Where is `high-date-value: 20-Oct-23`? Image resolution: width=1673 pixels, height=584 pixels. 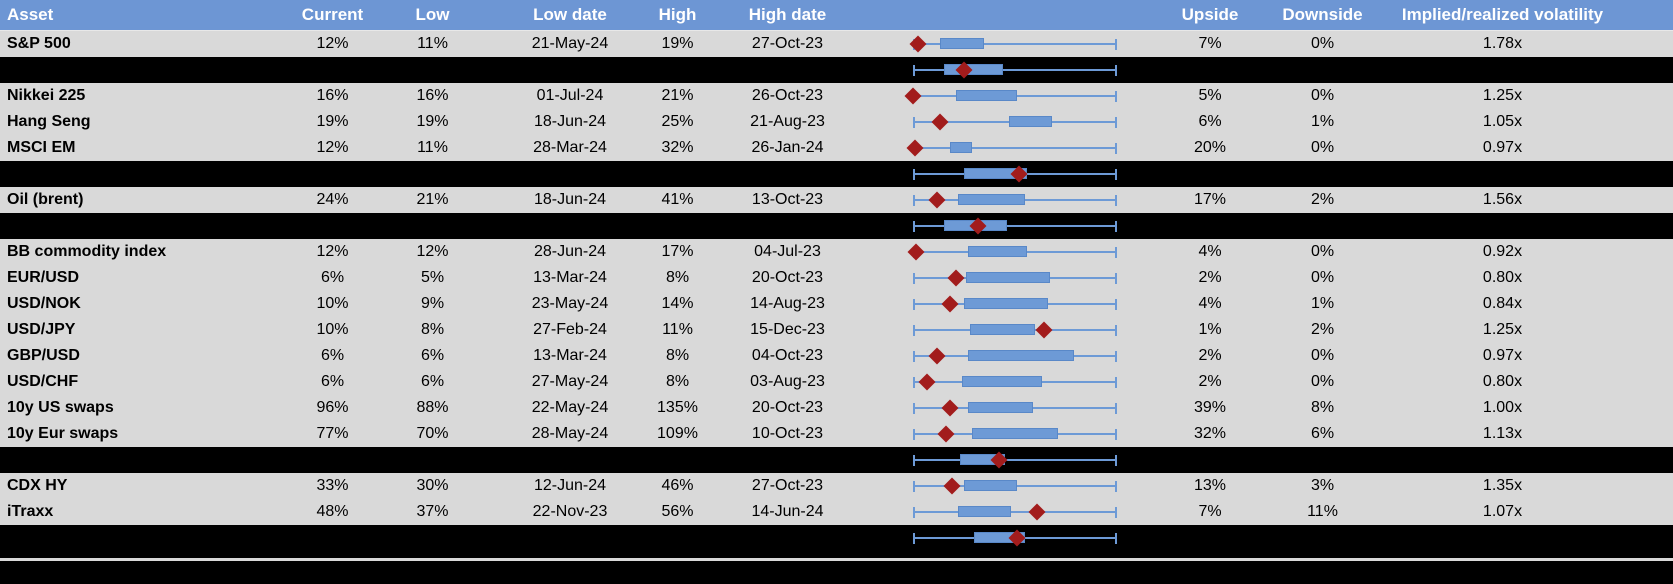 high-date-value: 20-Oct-23 is located at coordinates (787, 407).